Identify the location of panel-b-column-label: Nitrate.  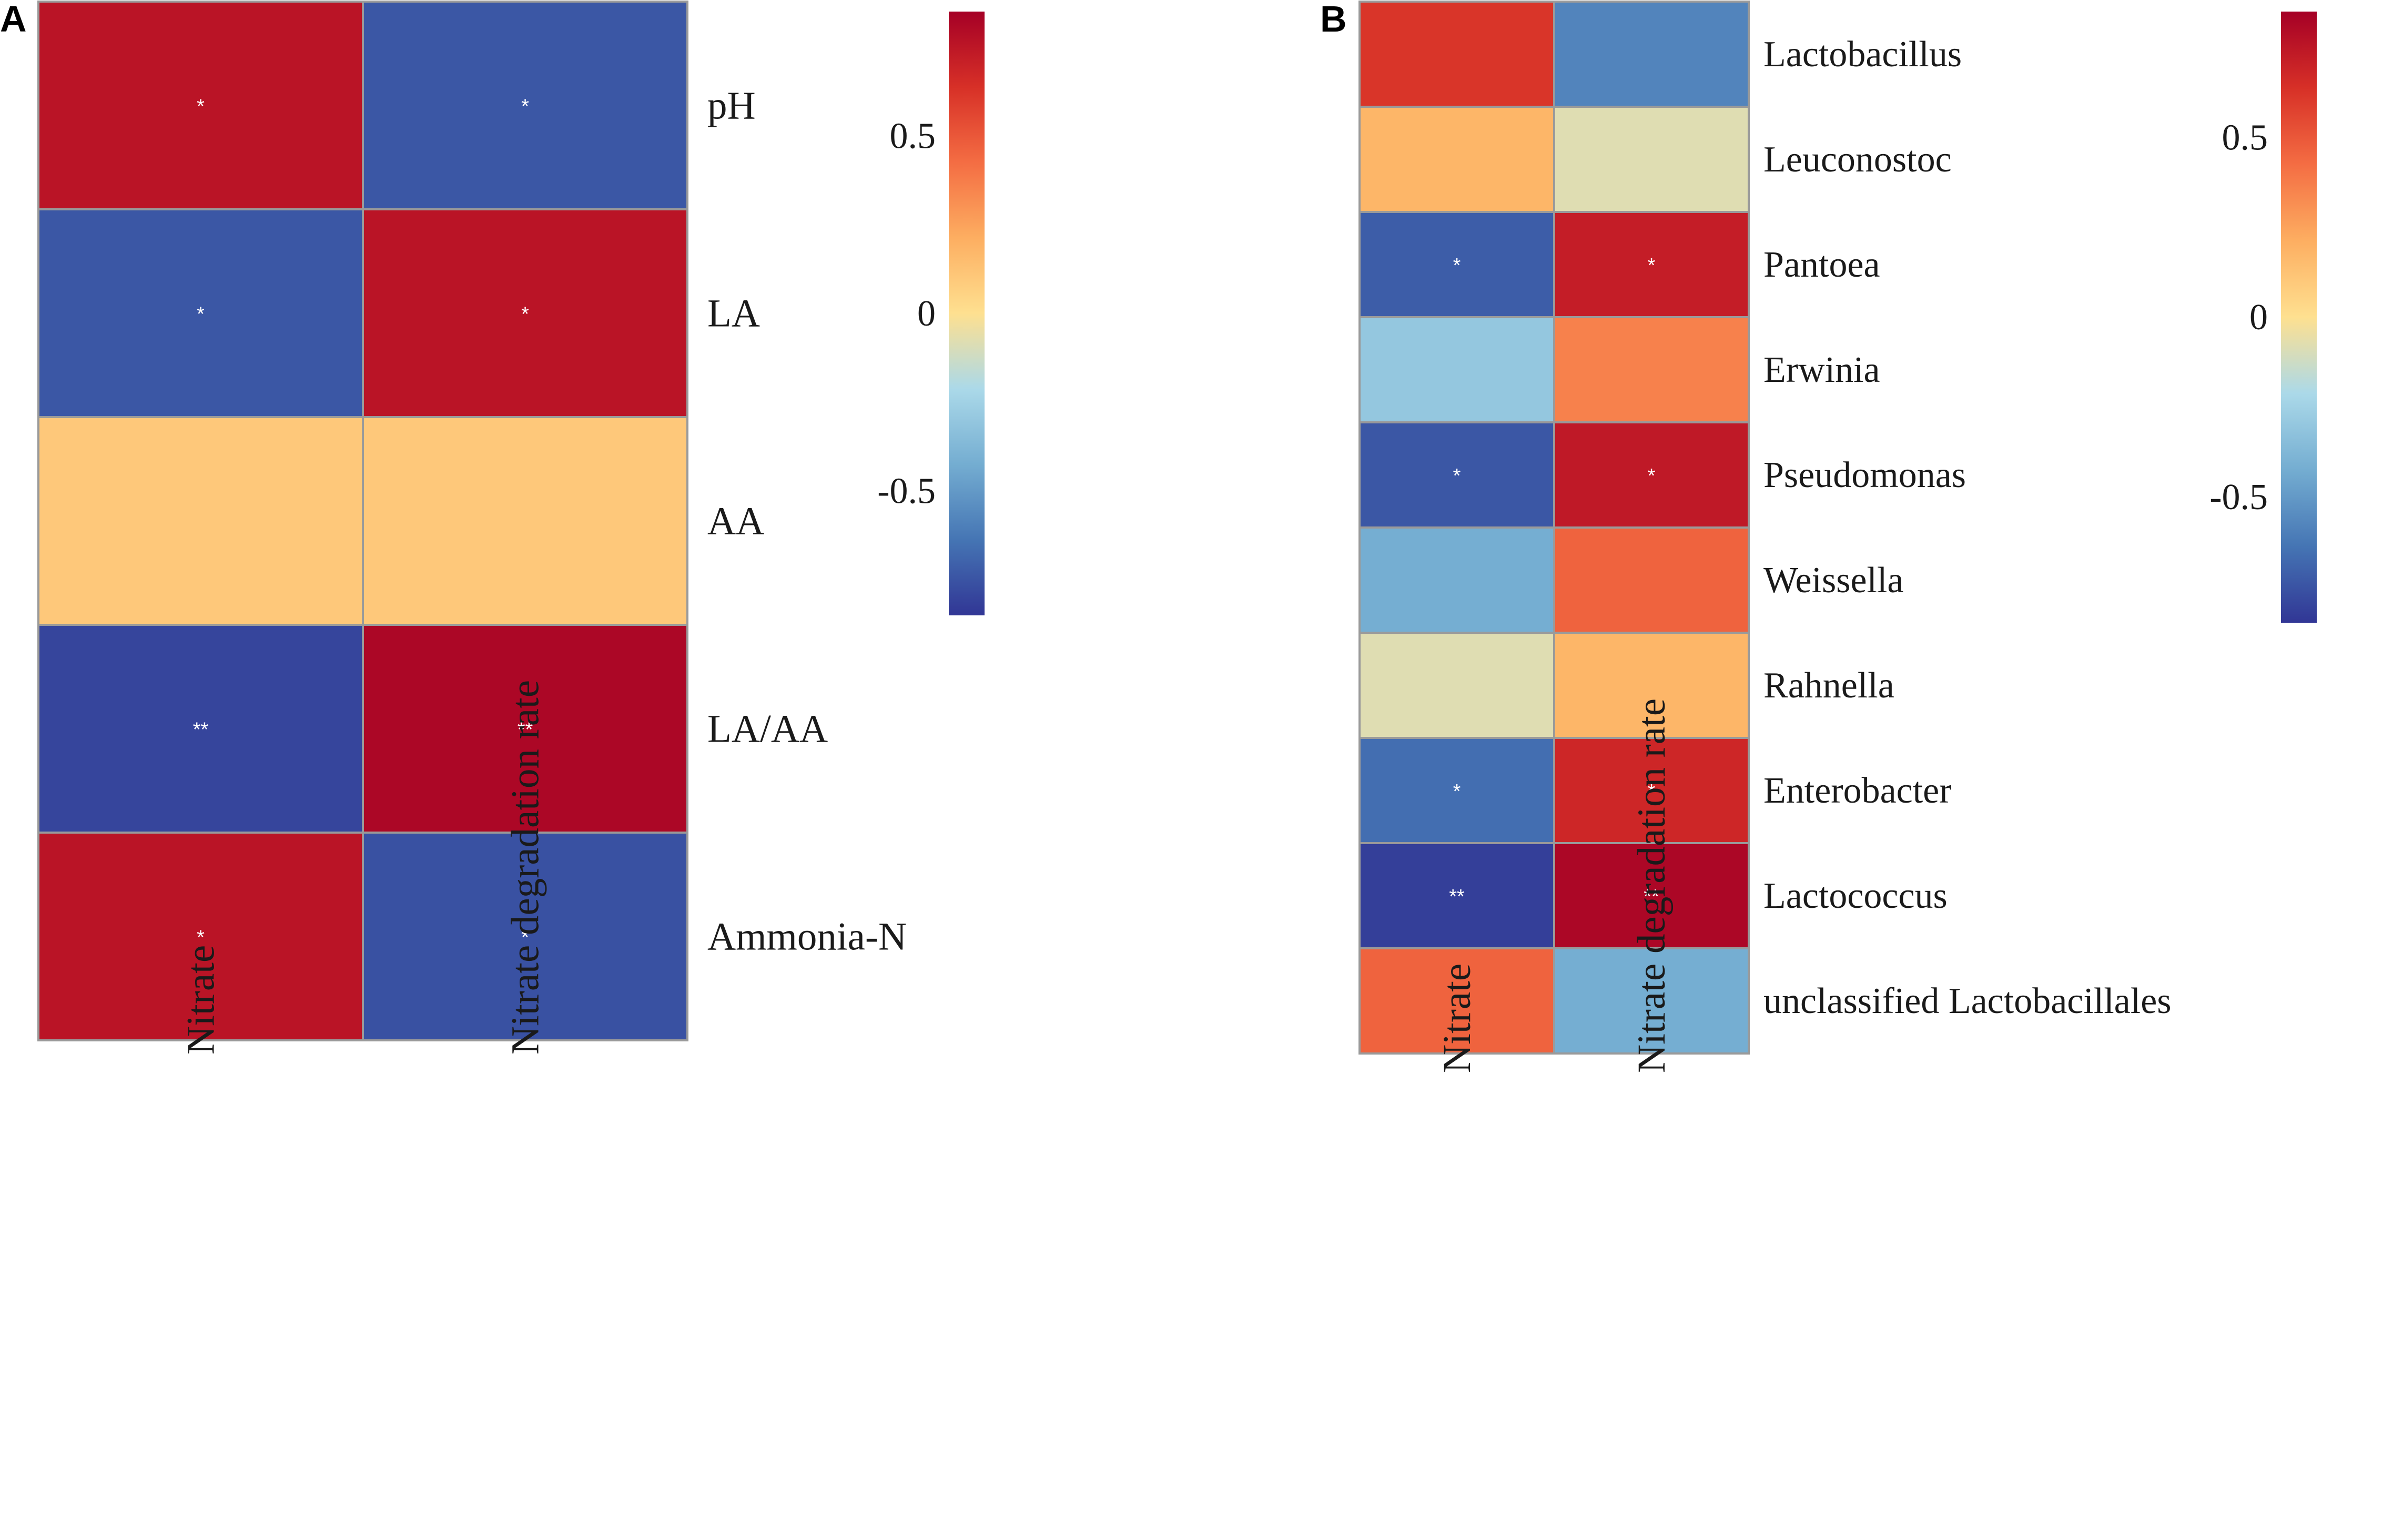
(1457, 1018).